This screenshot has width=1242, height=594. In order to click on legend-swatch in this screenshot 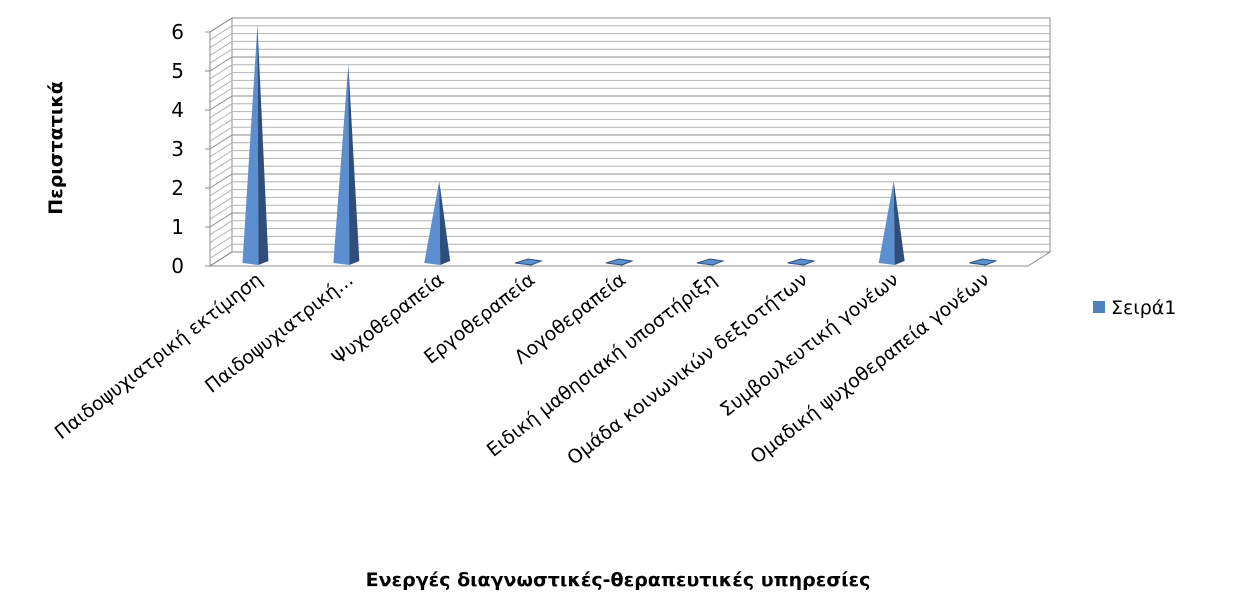, I will do `click(1099, 307)`.